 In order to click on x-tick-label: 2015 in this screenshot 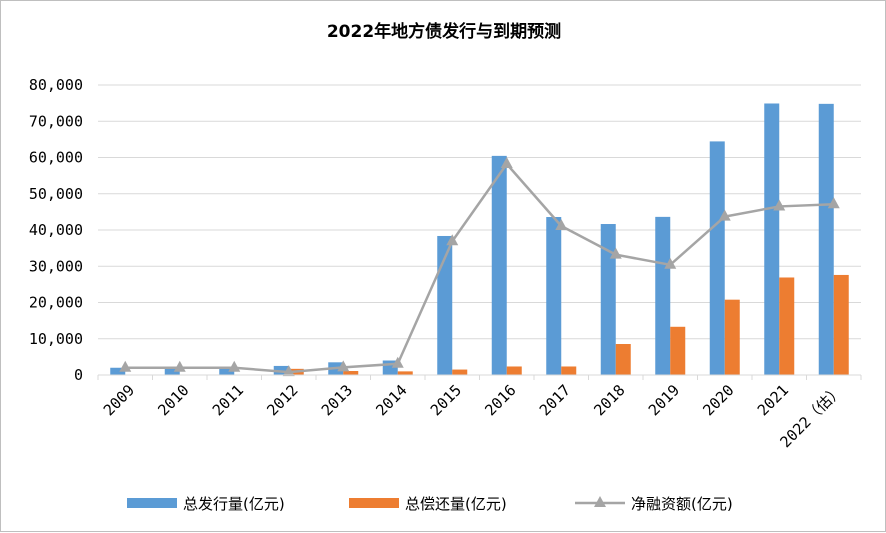, I will do `click(446, 400)`.